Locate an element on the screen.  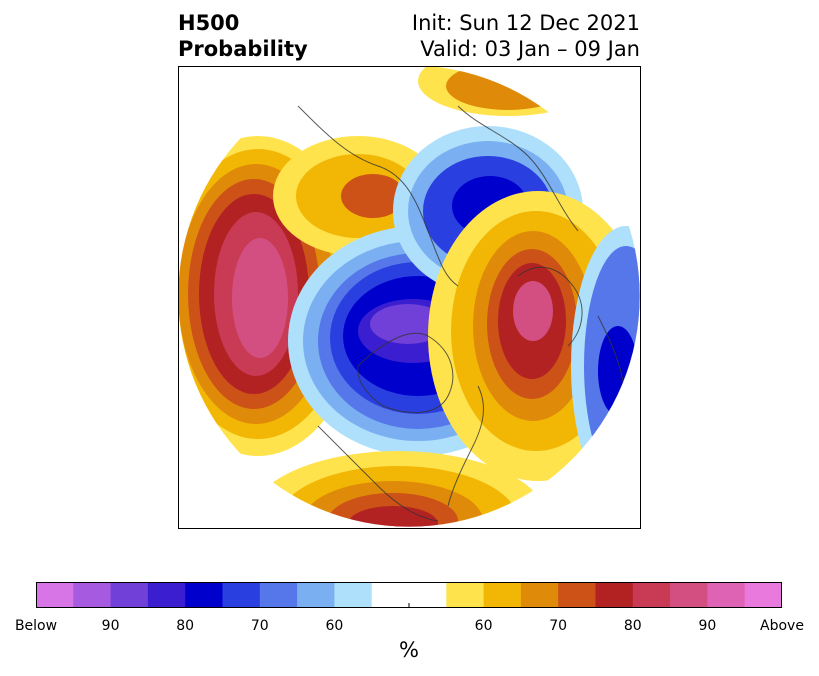
colorbar-tick-label: Below is located at coordinates (36, 626).